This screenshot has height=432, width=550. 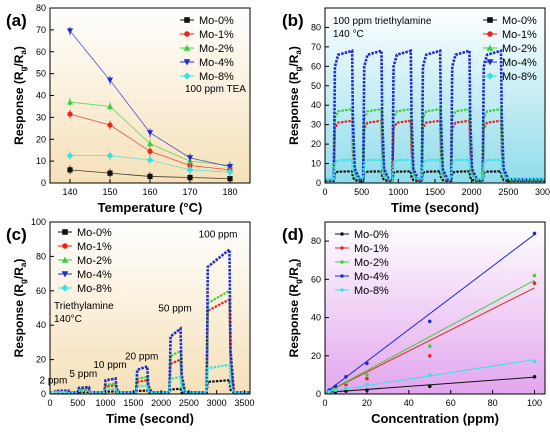 What do you see at coordinates (84, 306) in the screenshot?
I see `annotation-text: Triethylamine` at bounding box center [84, 306].